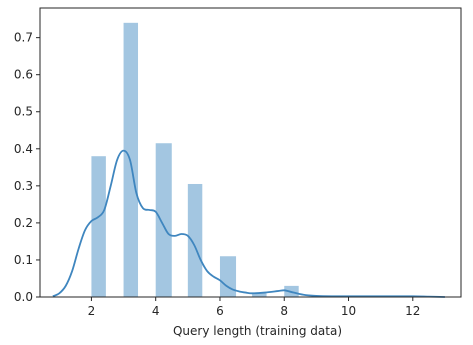 The width and height of the screenshot is (473, 345). Describe the element at coordinates (23, 112) in the screenshot. I see `y-tick-label: 0.5` at that location.